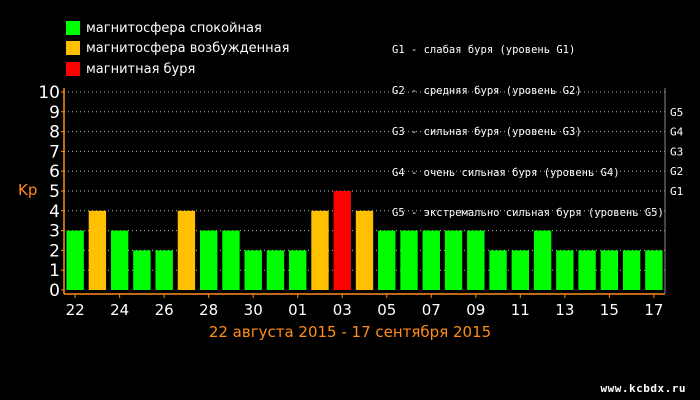  What do you see at coordinates (75, 310) in the screenshot?
I see `x-tick-label: 22` at bounding box center [75, 310].